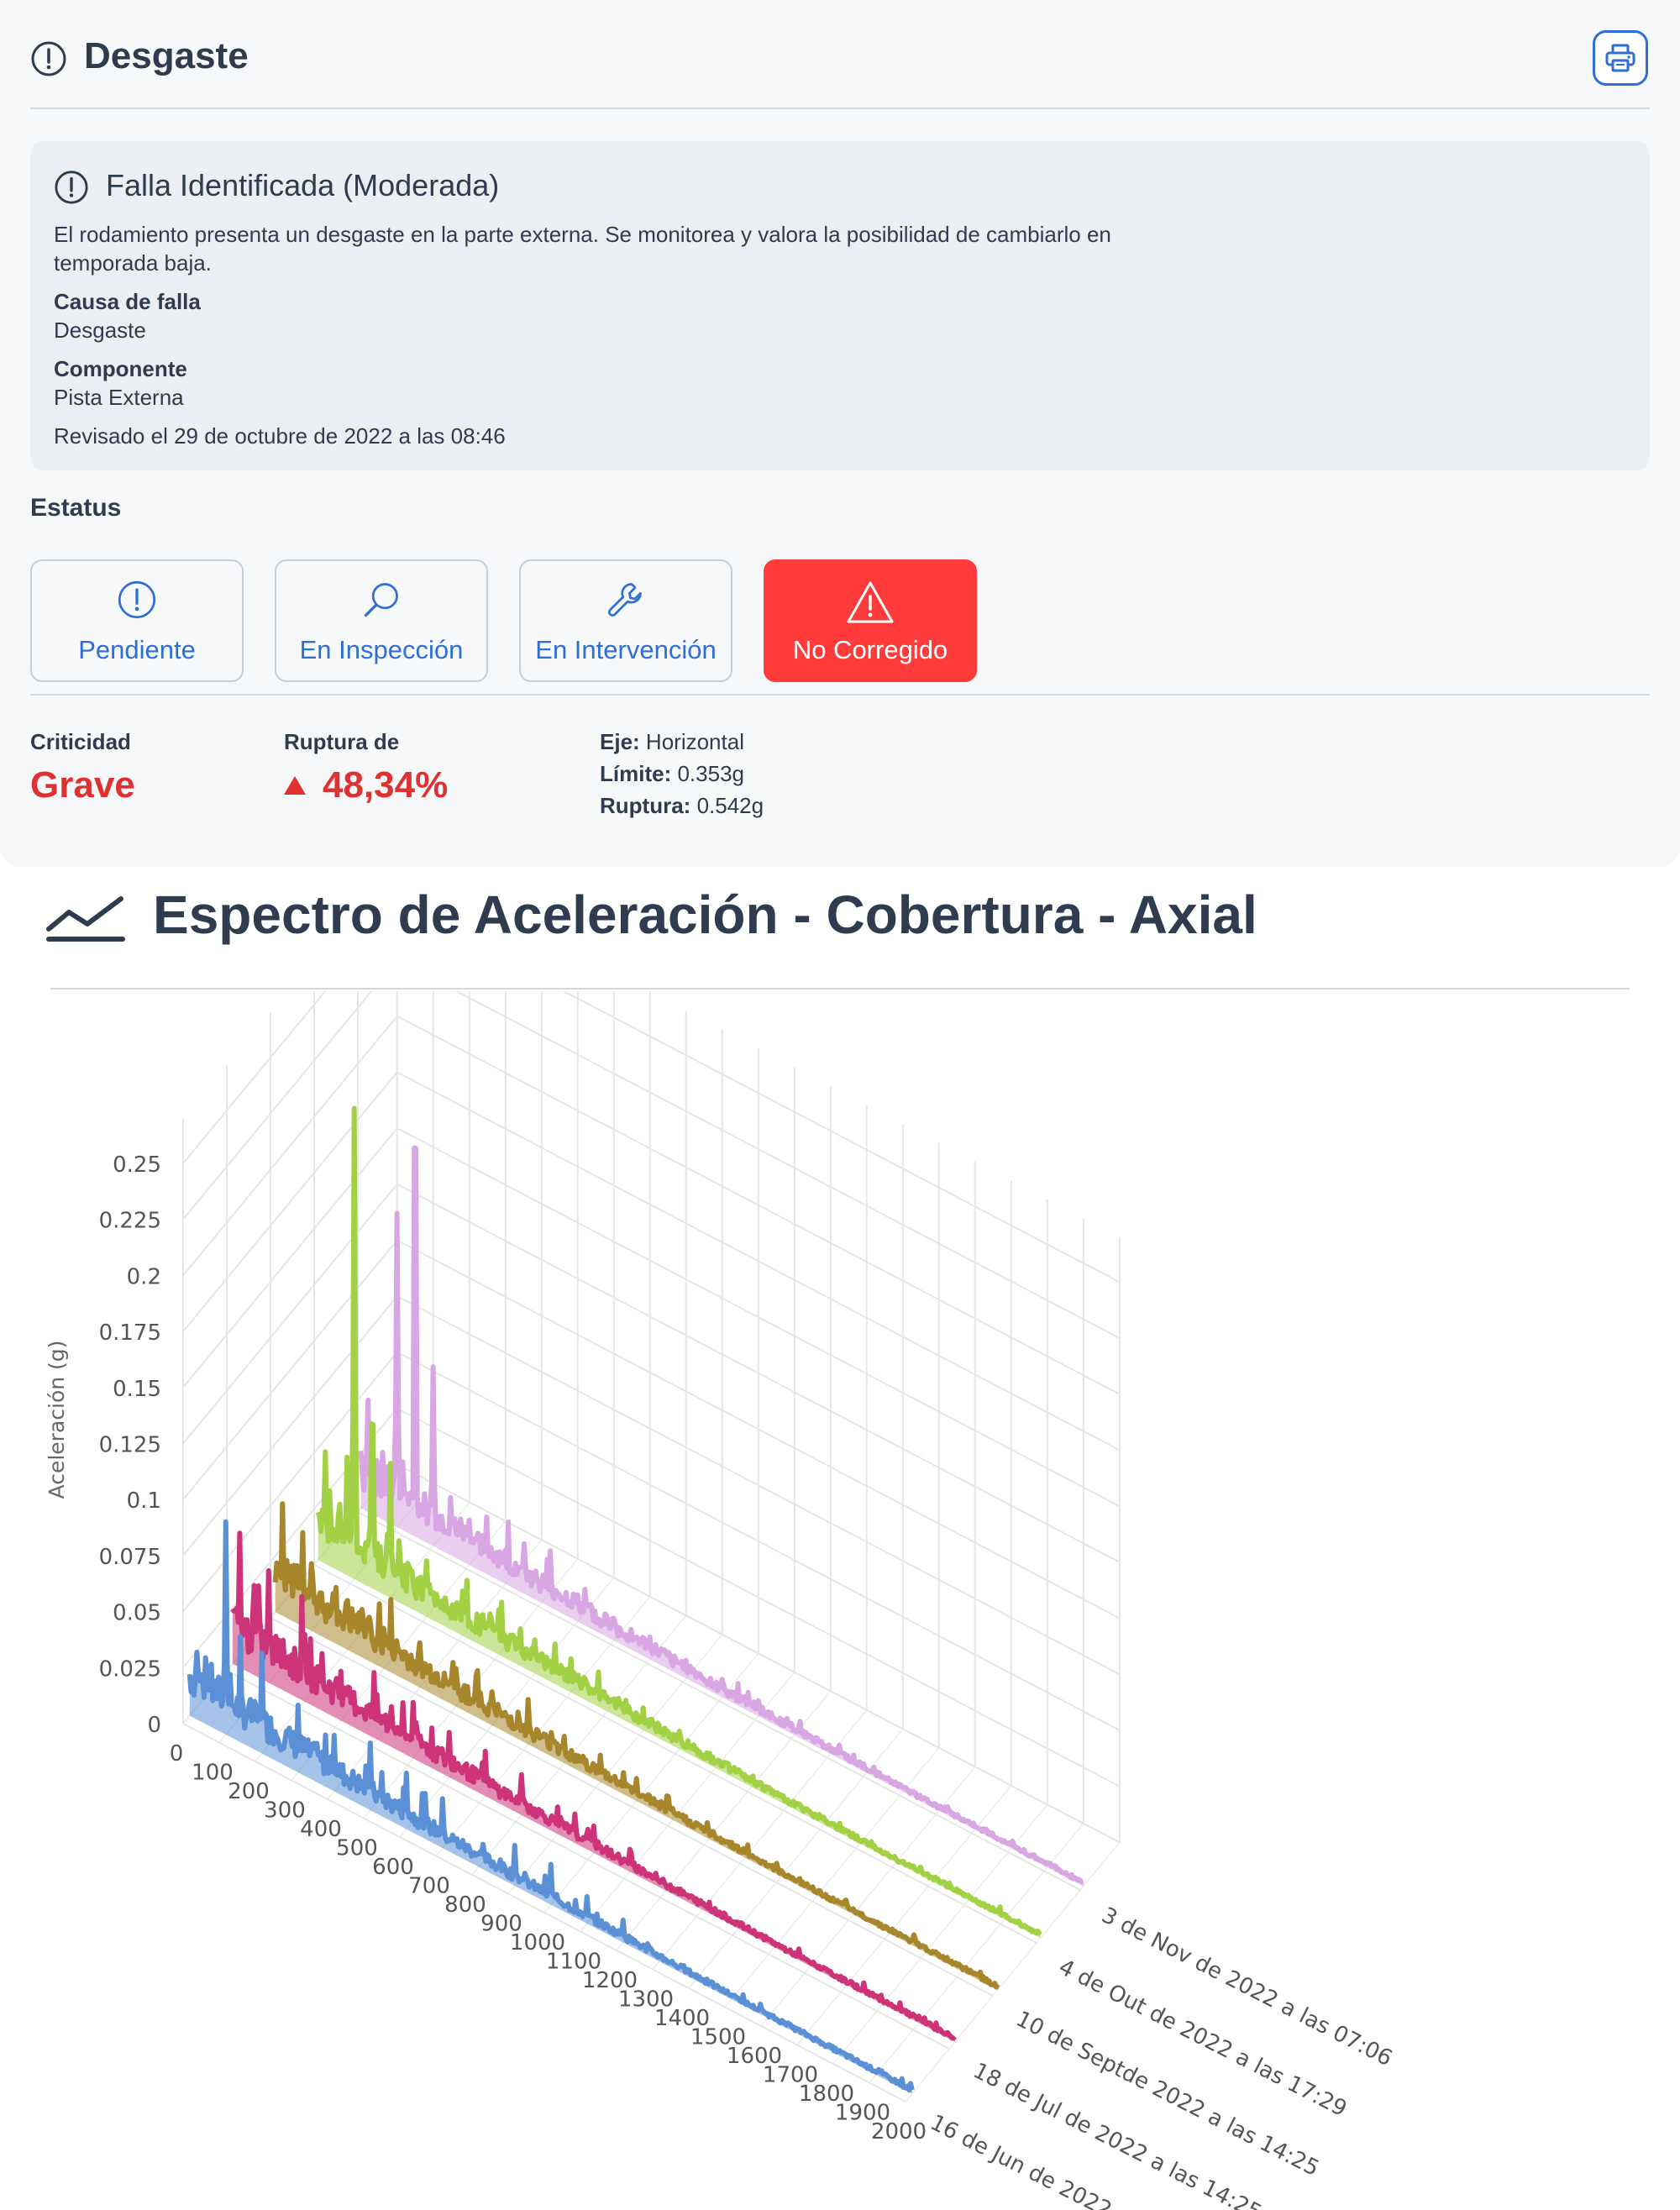  What do you see at coordinates (840, 305) in the screenshot?
I see `failure-card` at bounding box center [840, 305].